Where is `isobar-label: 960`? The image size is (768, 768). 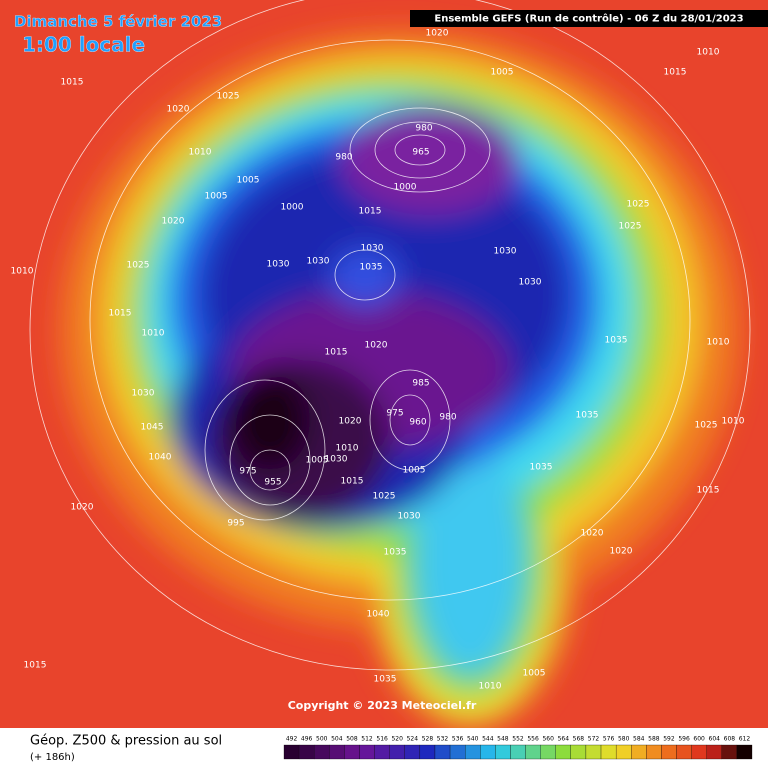
isobar-label: 960 is located at coordinates (417, 423).